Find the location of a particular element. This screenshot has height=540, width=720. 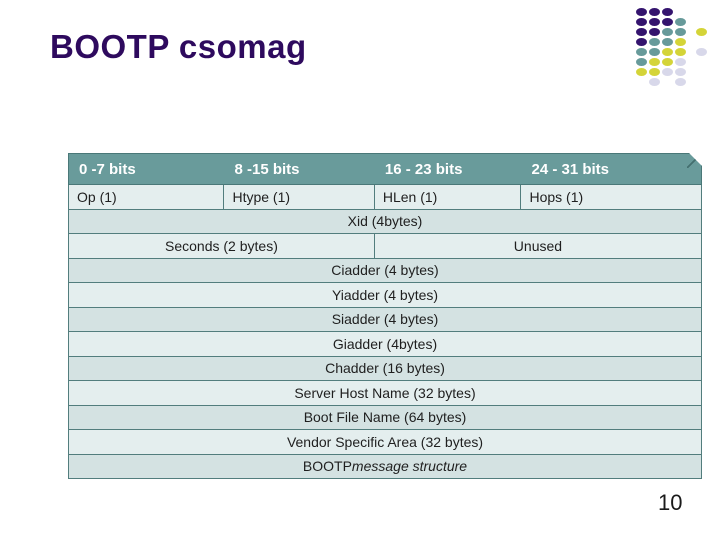

cell-ciadder: Ciadder (4 bytes) is located at coordinates (385, 270).